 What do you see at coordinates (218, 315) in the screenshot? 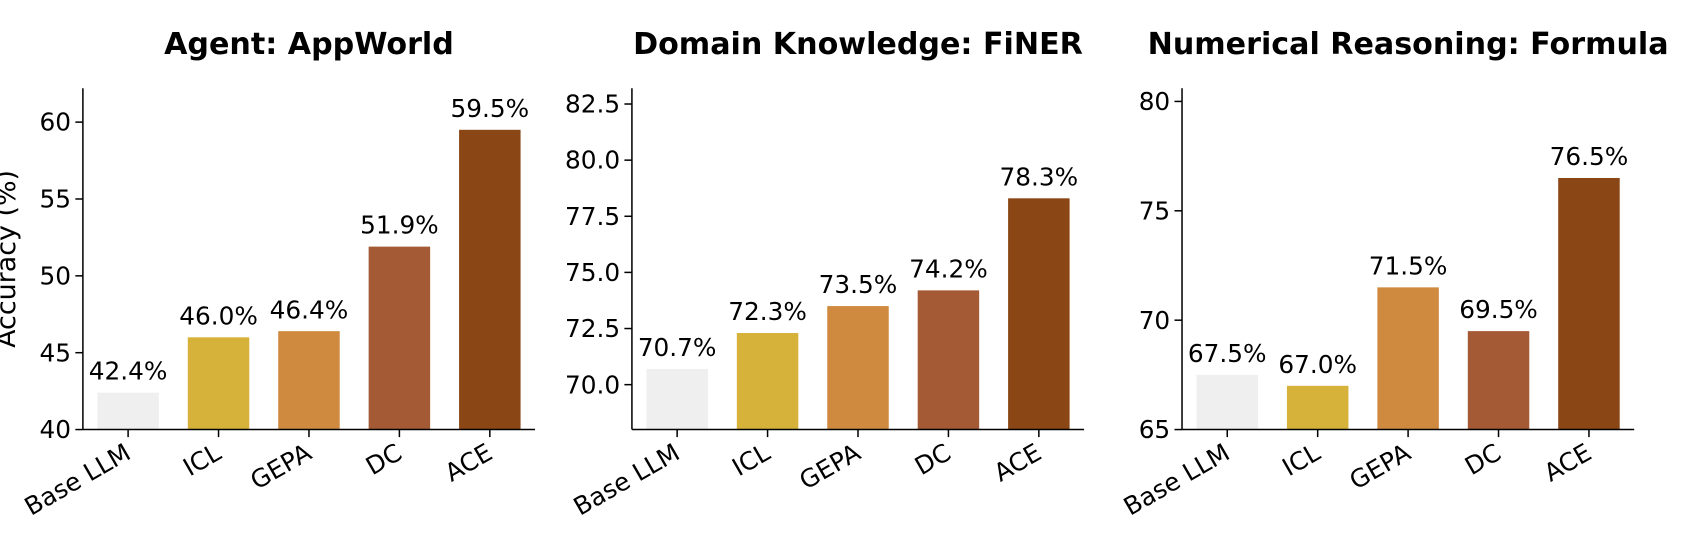
I see `value-label: 46.0%` at bounding box center [218, 315].